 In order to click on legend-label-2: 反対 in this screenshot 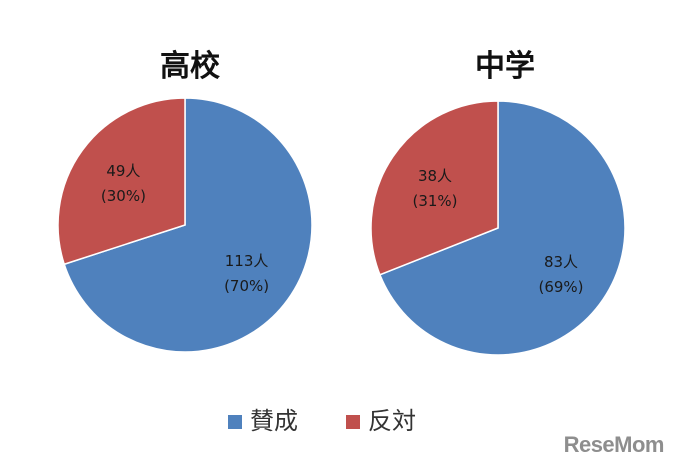, I will do `click(392, 421)`.